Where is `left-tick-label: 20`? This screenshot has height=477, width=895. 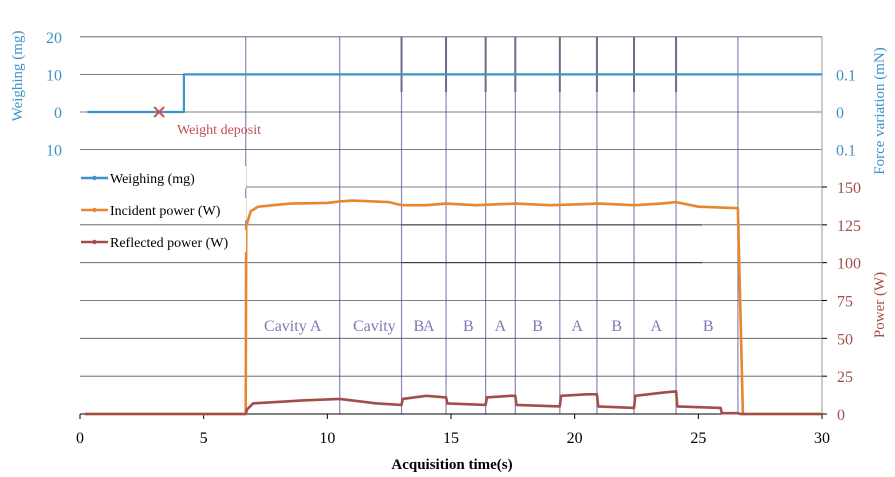
left-tick-label: 20 is located at coordinates (54, 38).